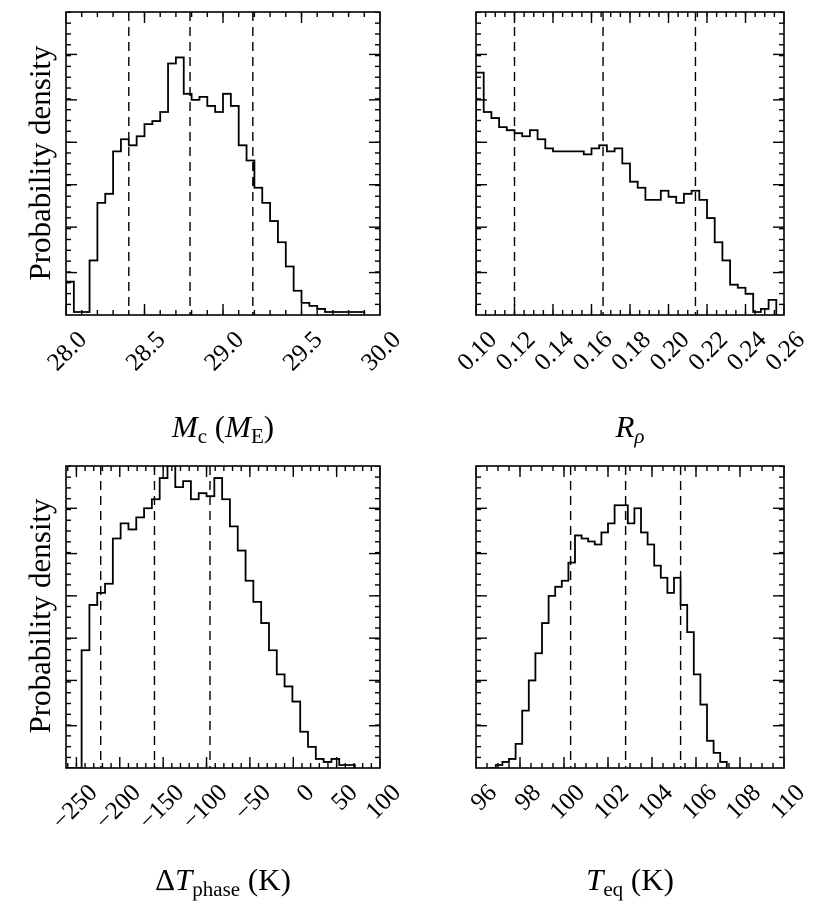 This screenshot has height=917, width=830. What do you see at coordinates (477, 351) in the screenshot?
I see `xtick-label: 0.10` at bounding box center [477, 351].